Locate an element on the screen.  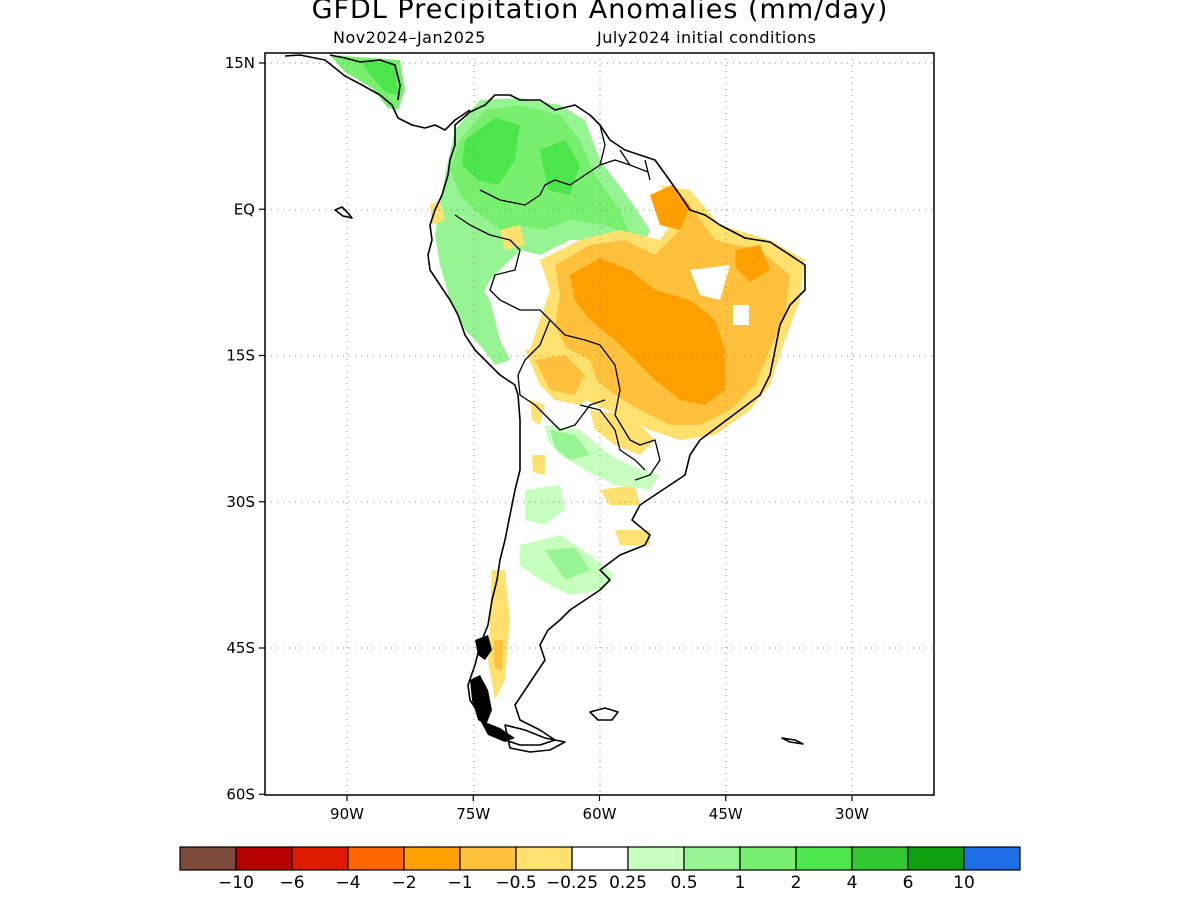
colorbar-label: 0.25 is located at coordinates (628, 883).